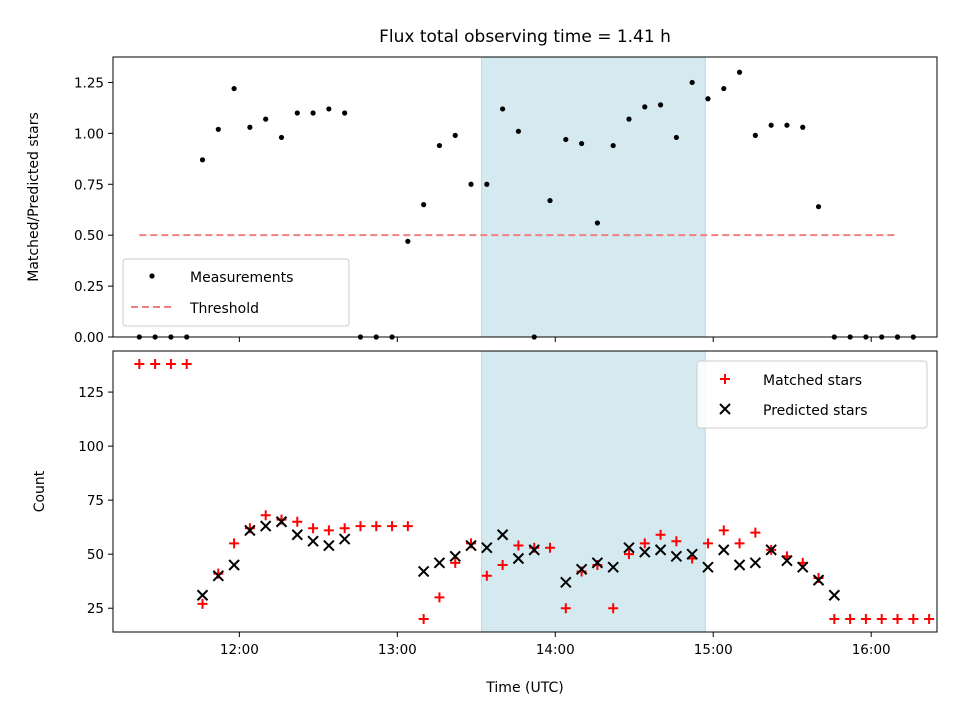 The width and height of the screenshot is (960, 720). I want to click on y-axis-label: Matched/Predicted stars, so click(34, 197).